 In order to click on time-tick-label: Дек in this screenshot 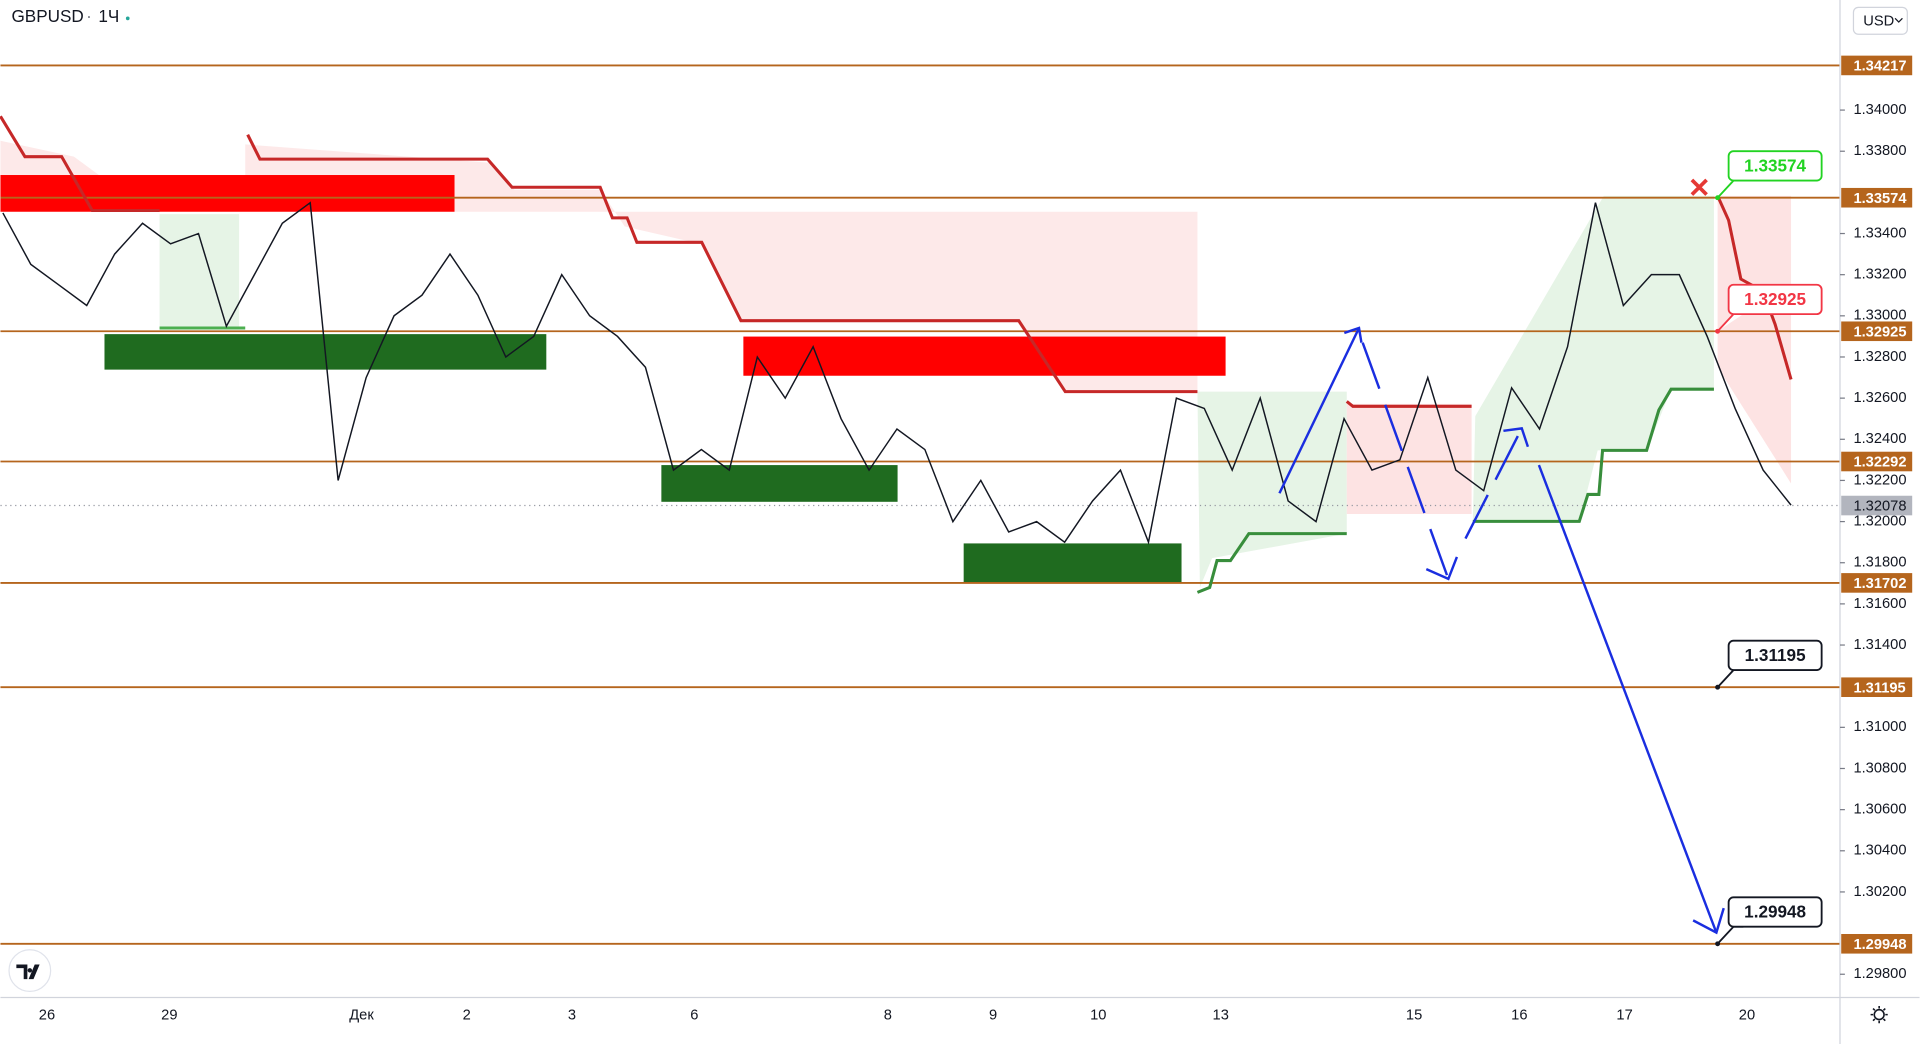, I will do `click(361, 1016)`.